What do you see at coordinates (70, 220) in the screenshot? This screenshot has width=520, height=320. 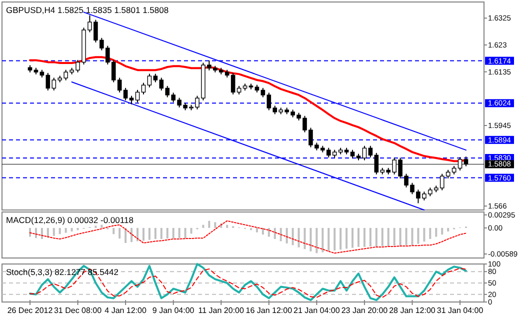 I see `chart-title: MACD(12,26,9) 0.00032 -0.00118` at bounding box center [70, 220].